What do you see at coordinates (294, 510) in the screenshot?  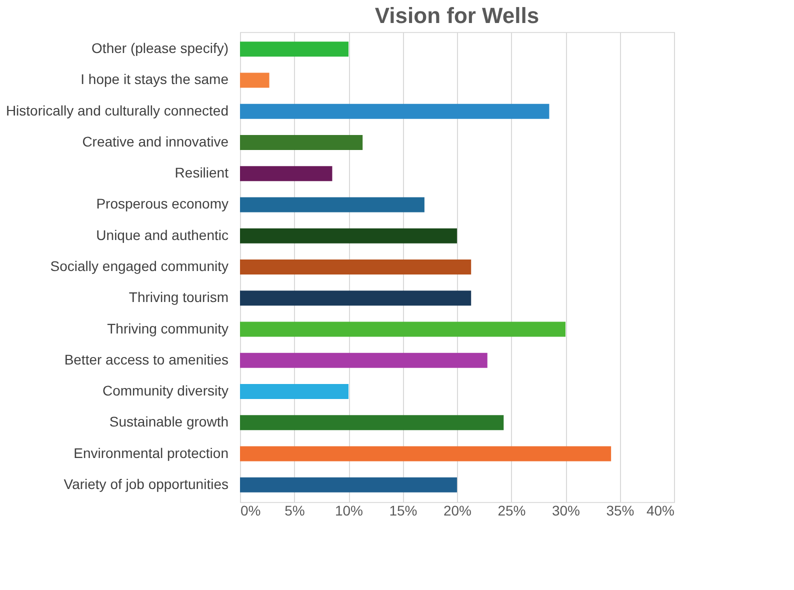 I see `x-tick-label: 5%` at bounding box center [294, 510].